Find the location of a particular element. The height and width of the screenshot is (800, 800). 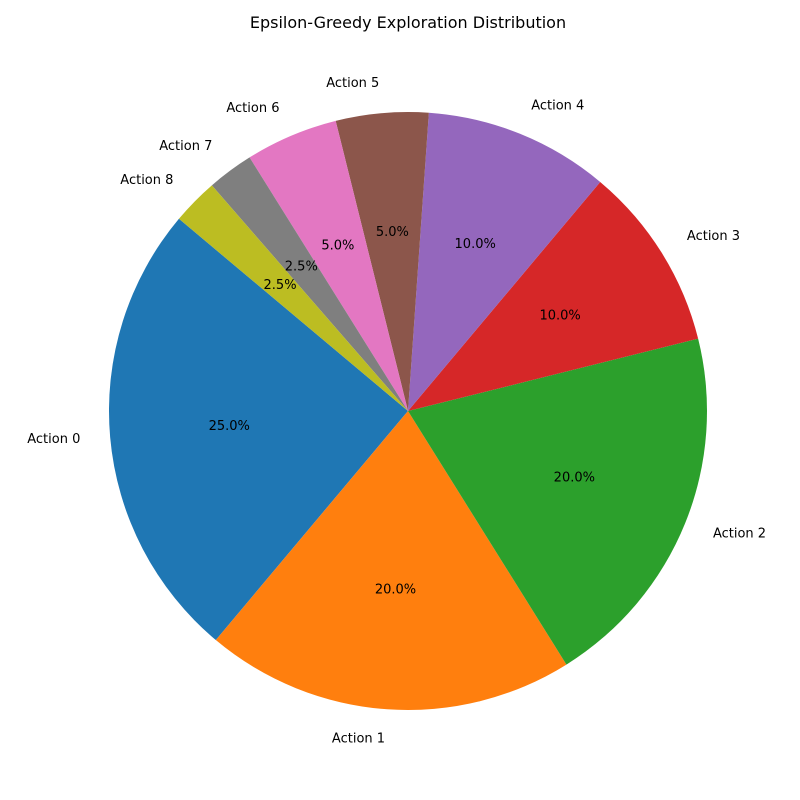

pie-percent-label-4: 10.0% is located at coordinates (475, 244).